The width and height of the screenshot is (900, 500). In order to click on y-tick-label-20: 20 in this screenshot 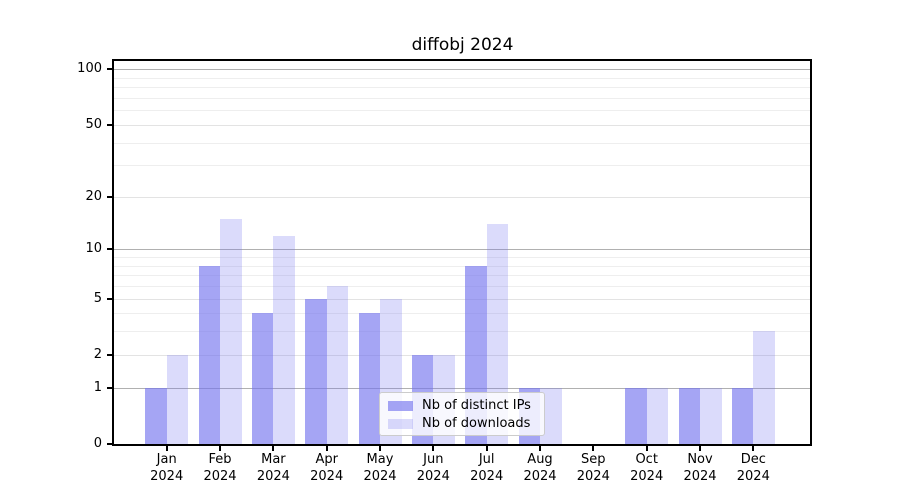, I will do `click(93, 196)`.